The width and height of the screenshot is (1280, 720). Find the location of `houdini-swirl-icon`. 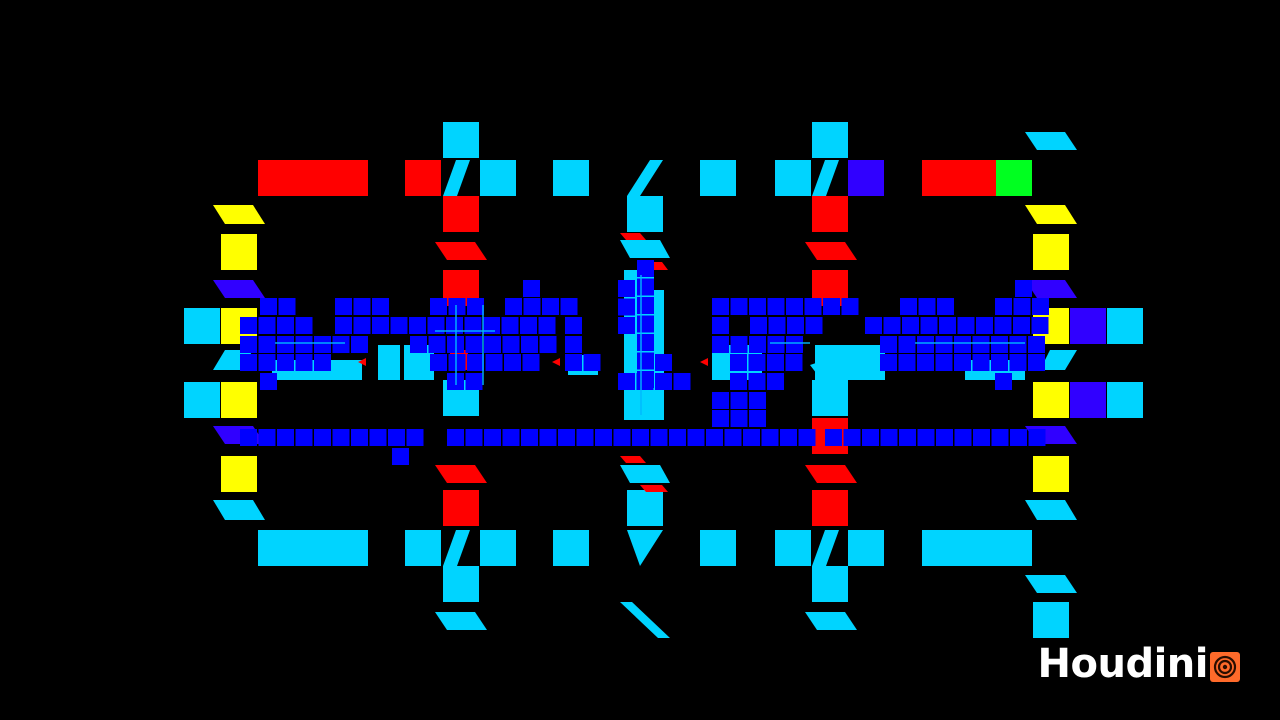

houdini-swirl-icon is located at coordinates (1225, 667).